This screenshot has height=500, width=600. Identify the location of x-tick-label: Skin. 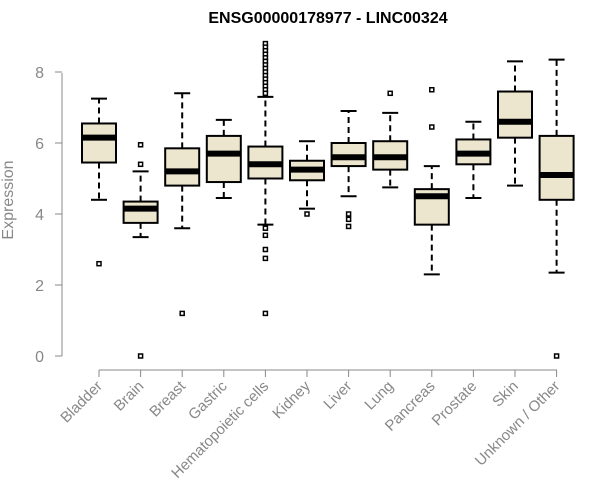
(505, 394).